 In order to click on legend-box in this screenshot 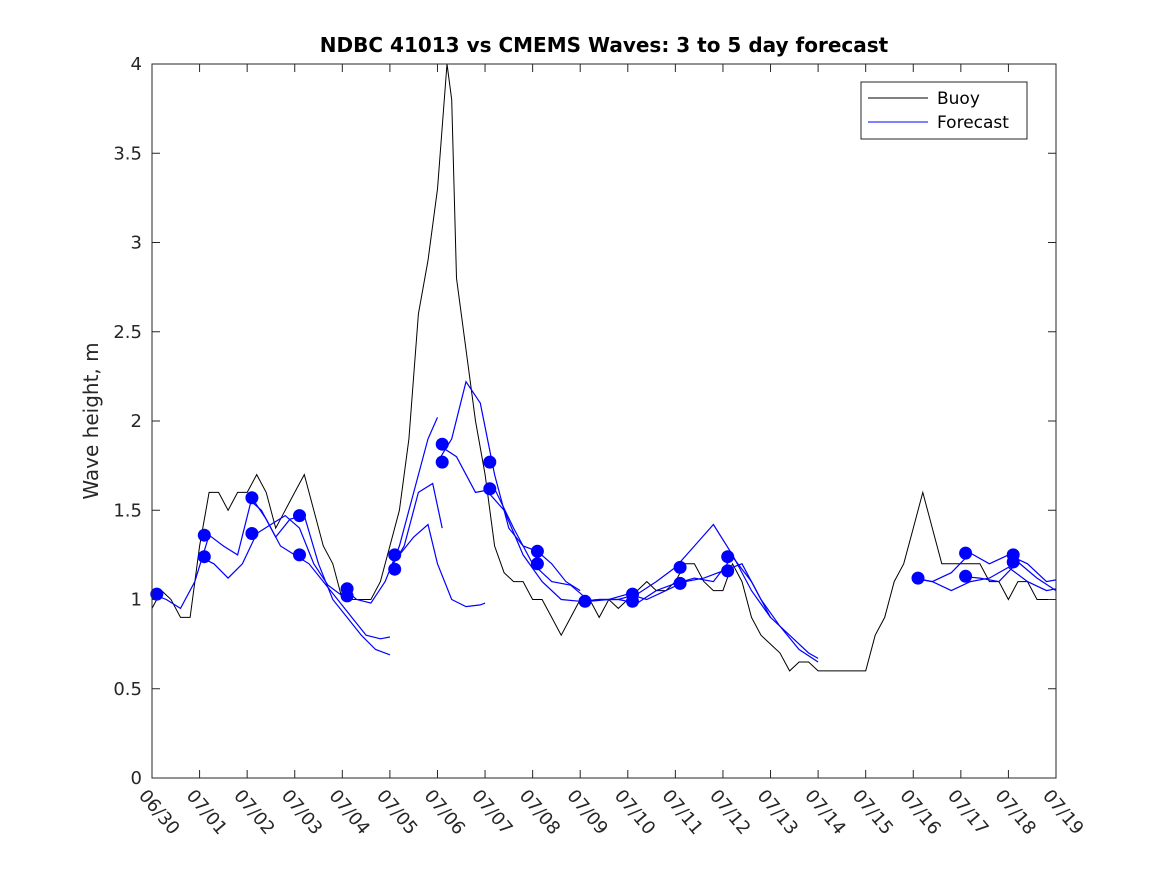, I will do `click(944, 110)`.